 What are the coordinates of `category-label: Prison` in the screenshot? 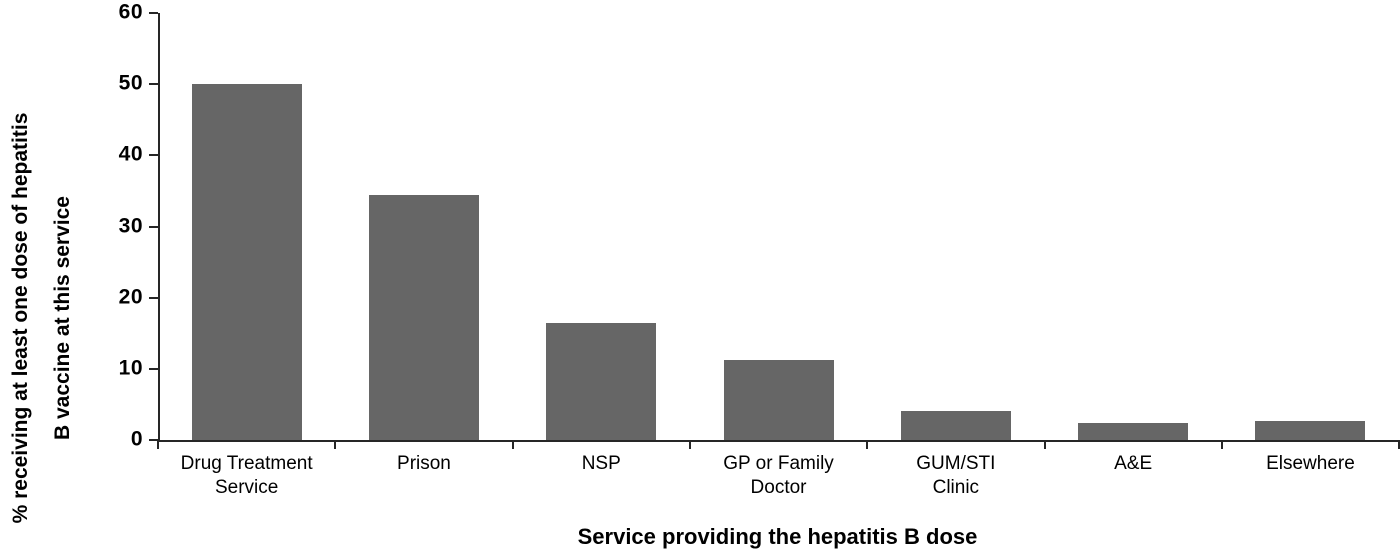 It's located at (423, 464).